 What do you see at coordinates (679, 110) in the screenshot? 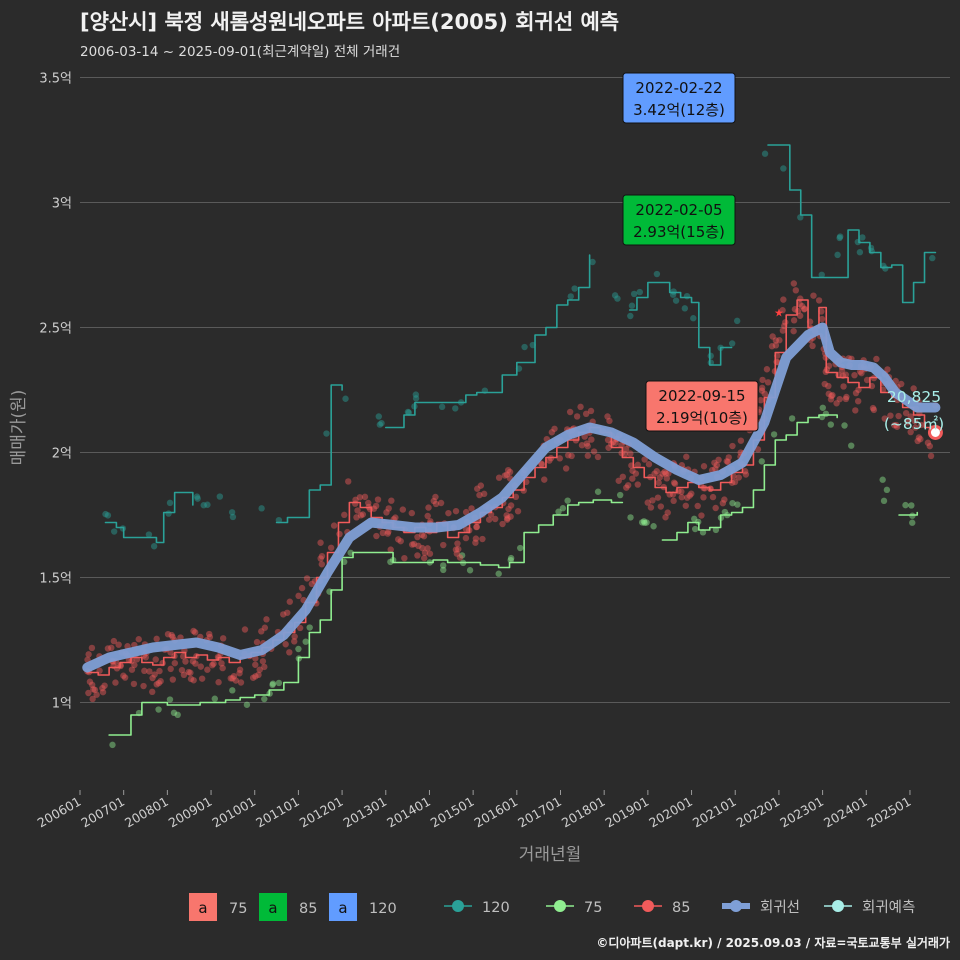
I see `annotation-price: 3.42억(12층)` at bounding box center [679, 110].